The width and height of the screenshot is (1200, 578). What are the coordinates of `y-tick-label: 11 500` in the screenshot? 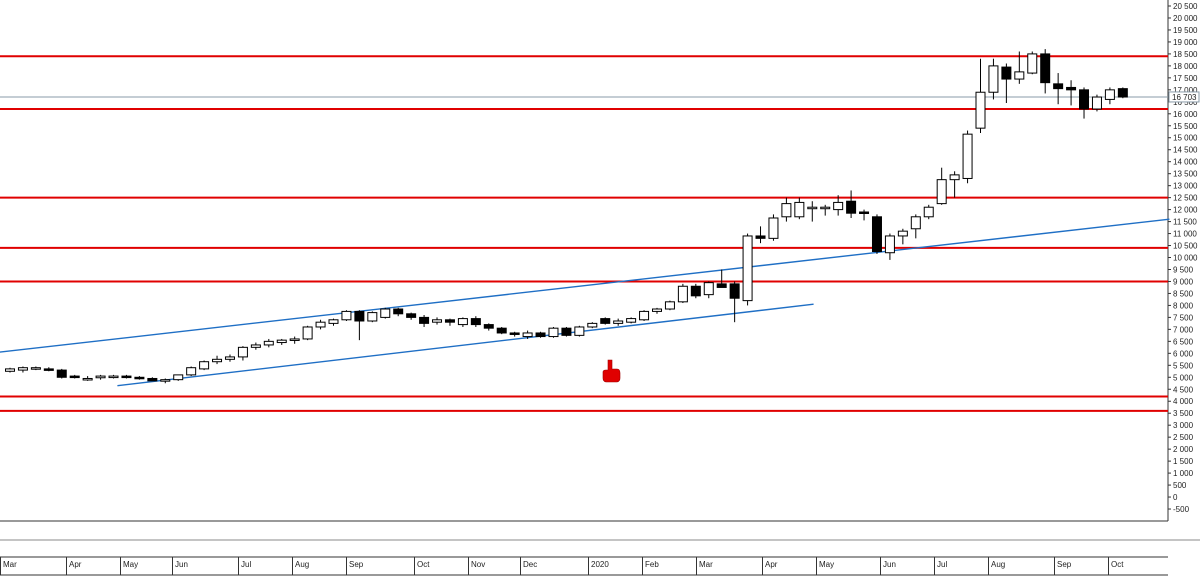 It's located at (1185, 222).